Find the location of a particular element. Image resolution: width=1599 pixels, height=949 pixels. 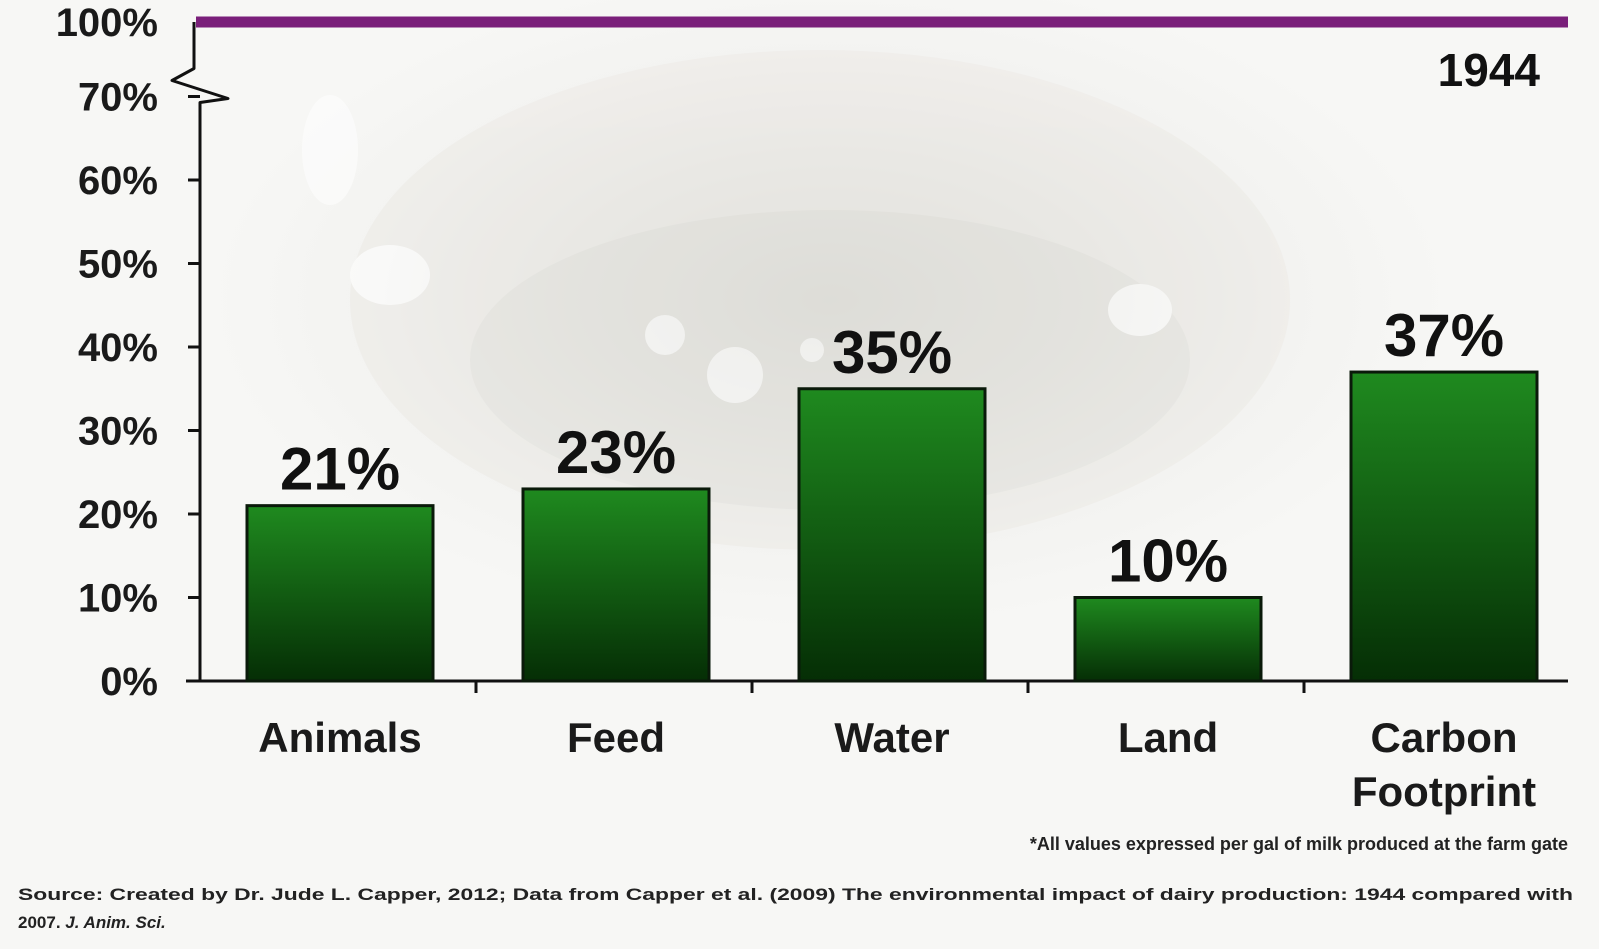

x-category-label-line: Animals is located at coordinates (339, 737).